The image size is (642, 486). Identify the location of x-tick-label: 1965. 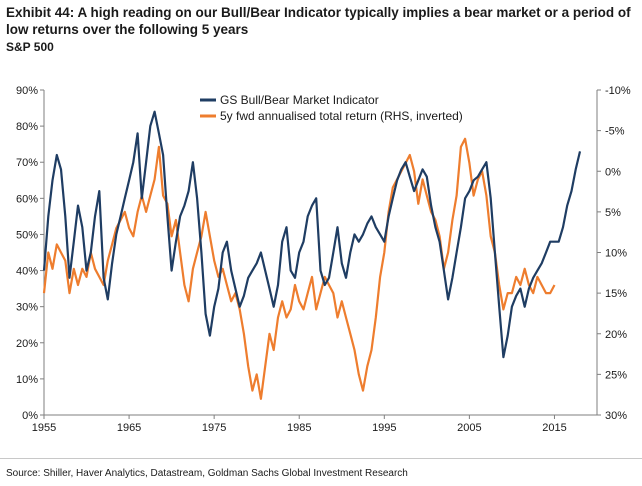
(129, 428).